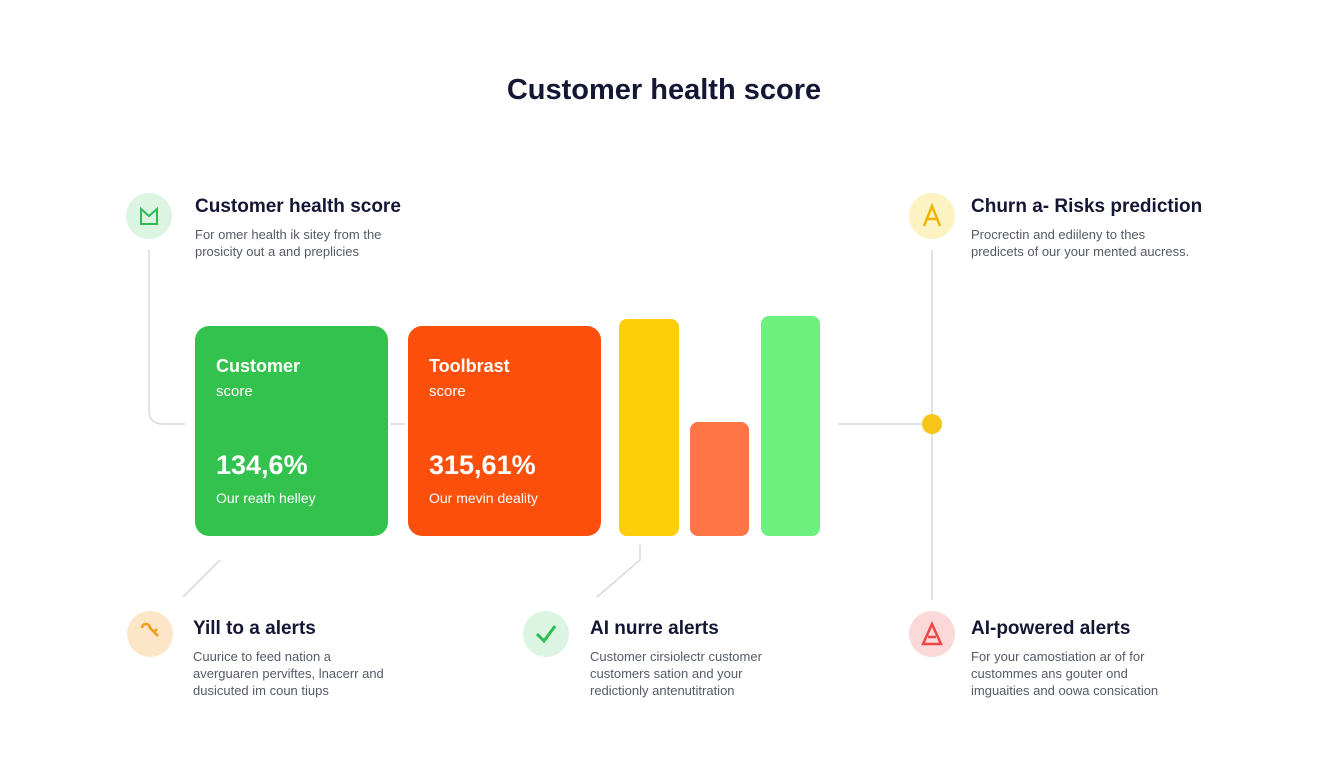 This screenshot has height=768, width=1344. What do you see at coordinates (258, 379) in the screenshot?
I see `card-title: Customer score` at bounding box center [258, 379].